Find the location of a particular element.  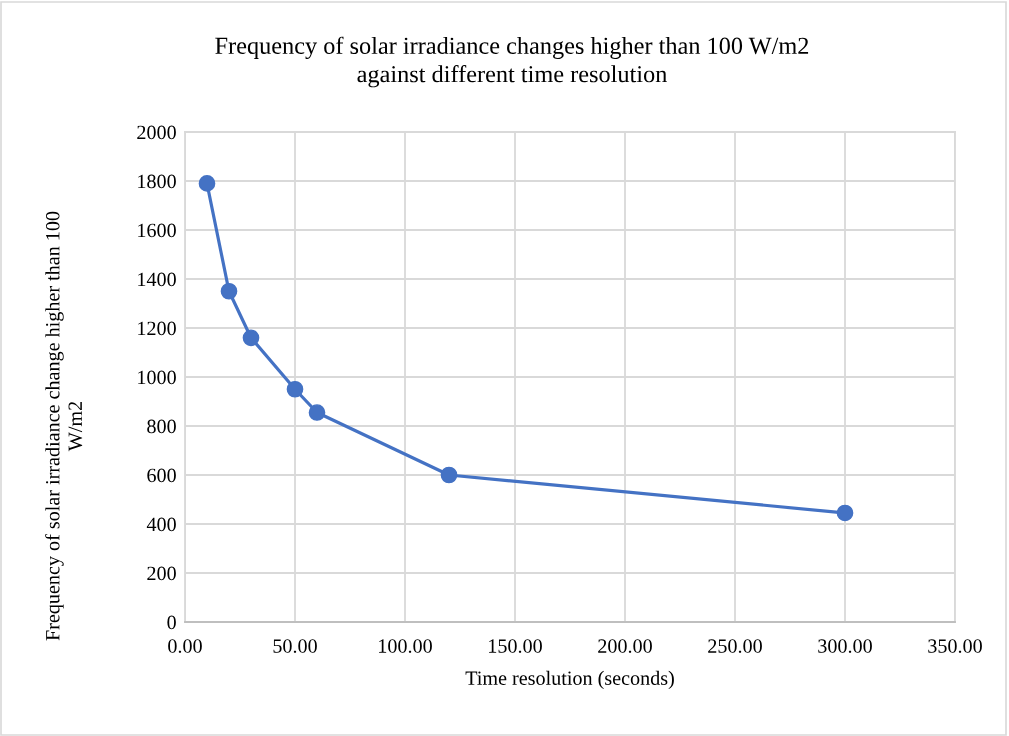

y-tick-label: 1400 is located at coordinates (157, 279).